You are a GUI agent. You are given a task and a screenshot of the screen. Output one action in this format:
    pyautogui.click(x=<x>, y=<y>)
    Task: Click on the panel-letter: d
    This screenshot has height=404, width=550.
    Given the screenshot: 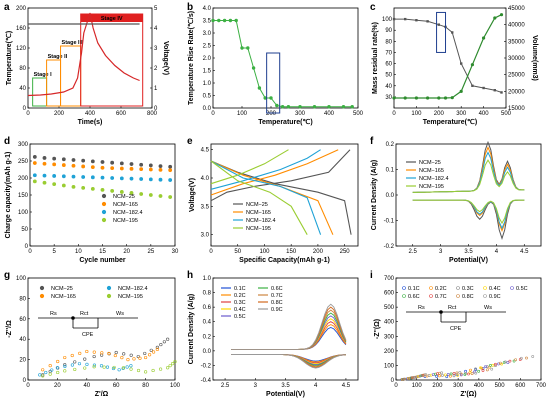 What is the action you would take?
    pyautogui.click(x=7, y=141)
    